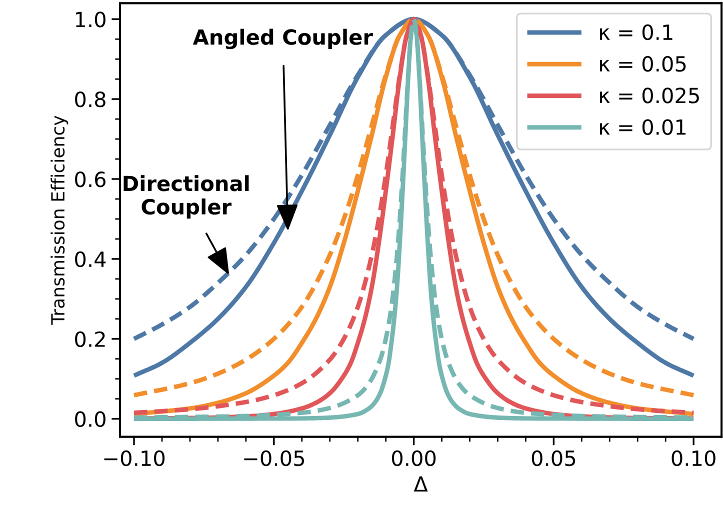 The height and width of the screenshot is (525, 723). Describe the element at coordinates (134, 458) in the screenshot. I see `x-tick-label: −0.10` at that location.